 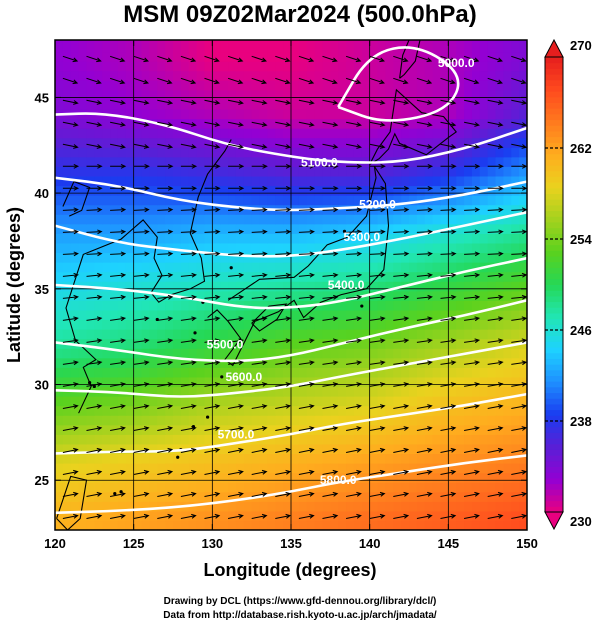 What do you see at coordinates (554, 48) in the screenshot?
I see `colorbar-max-triangle` at bounding box center [554, 48].